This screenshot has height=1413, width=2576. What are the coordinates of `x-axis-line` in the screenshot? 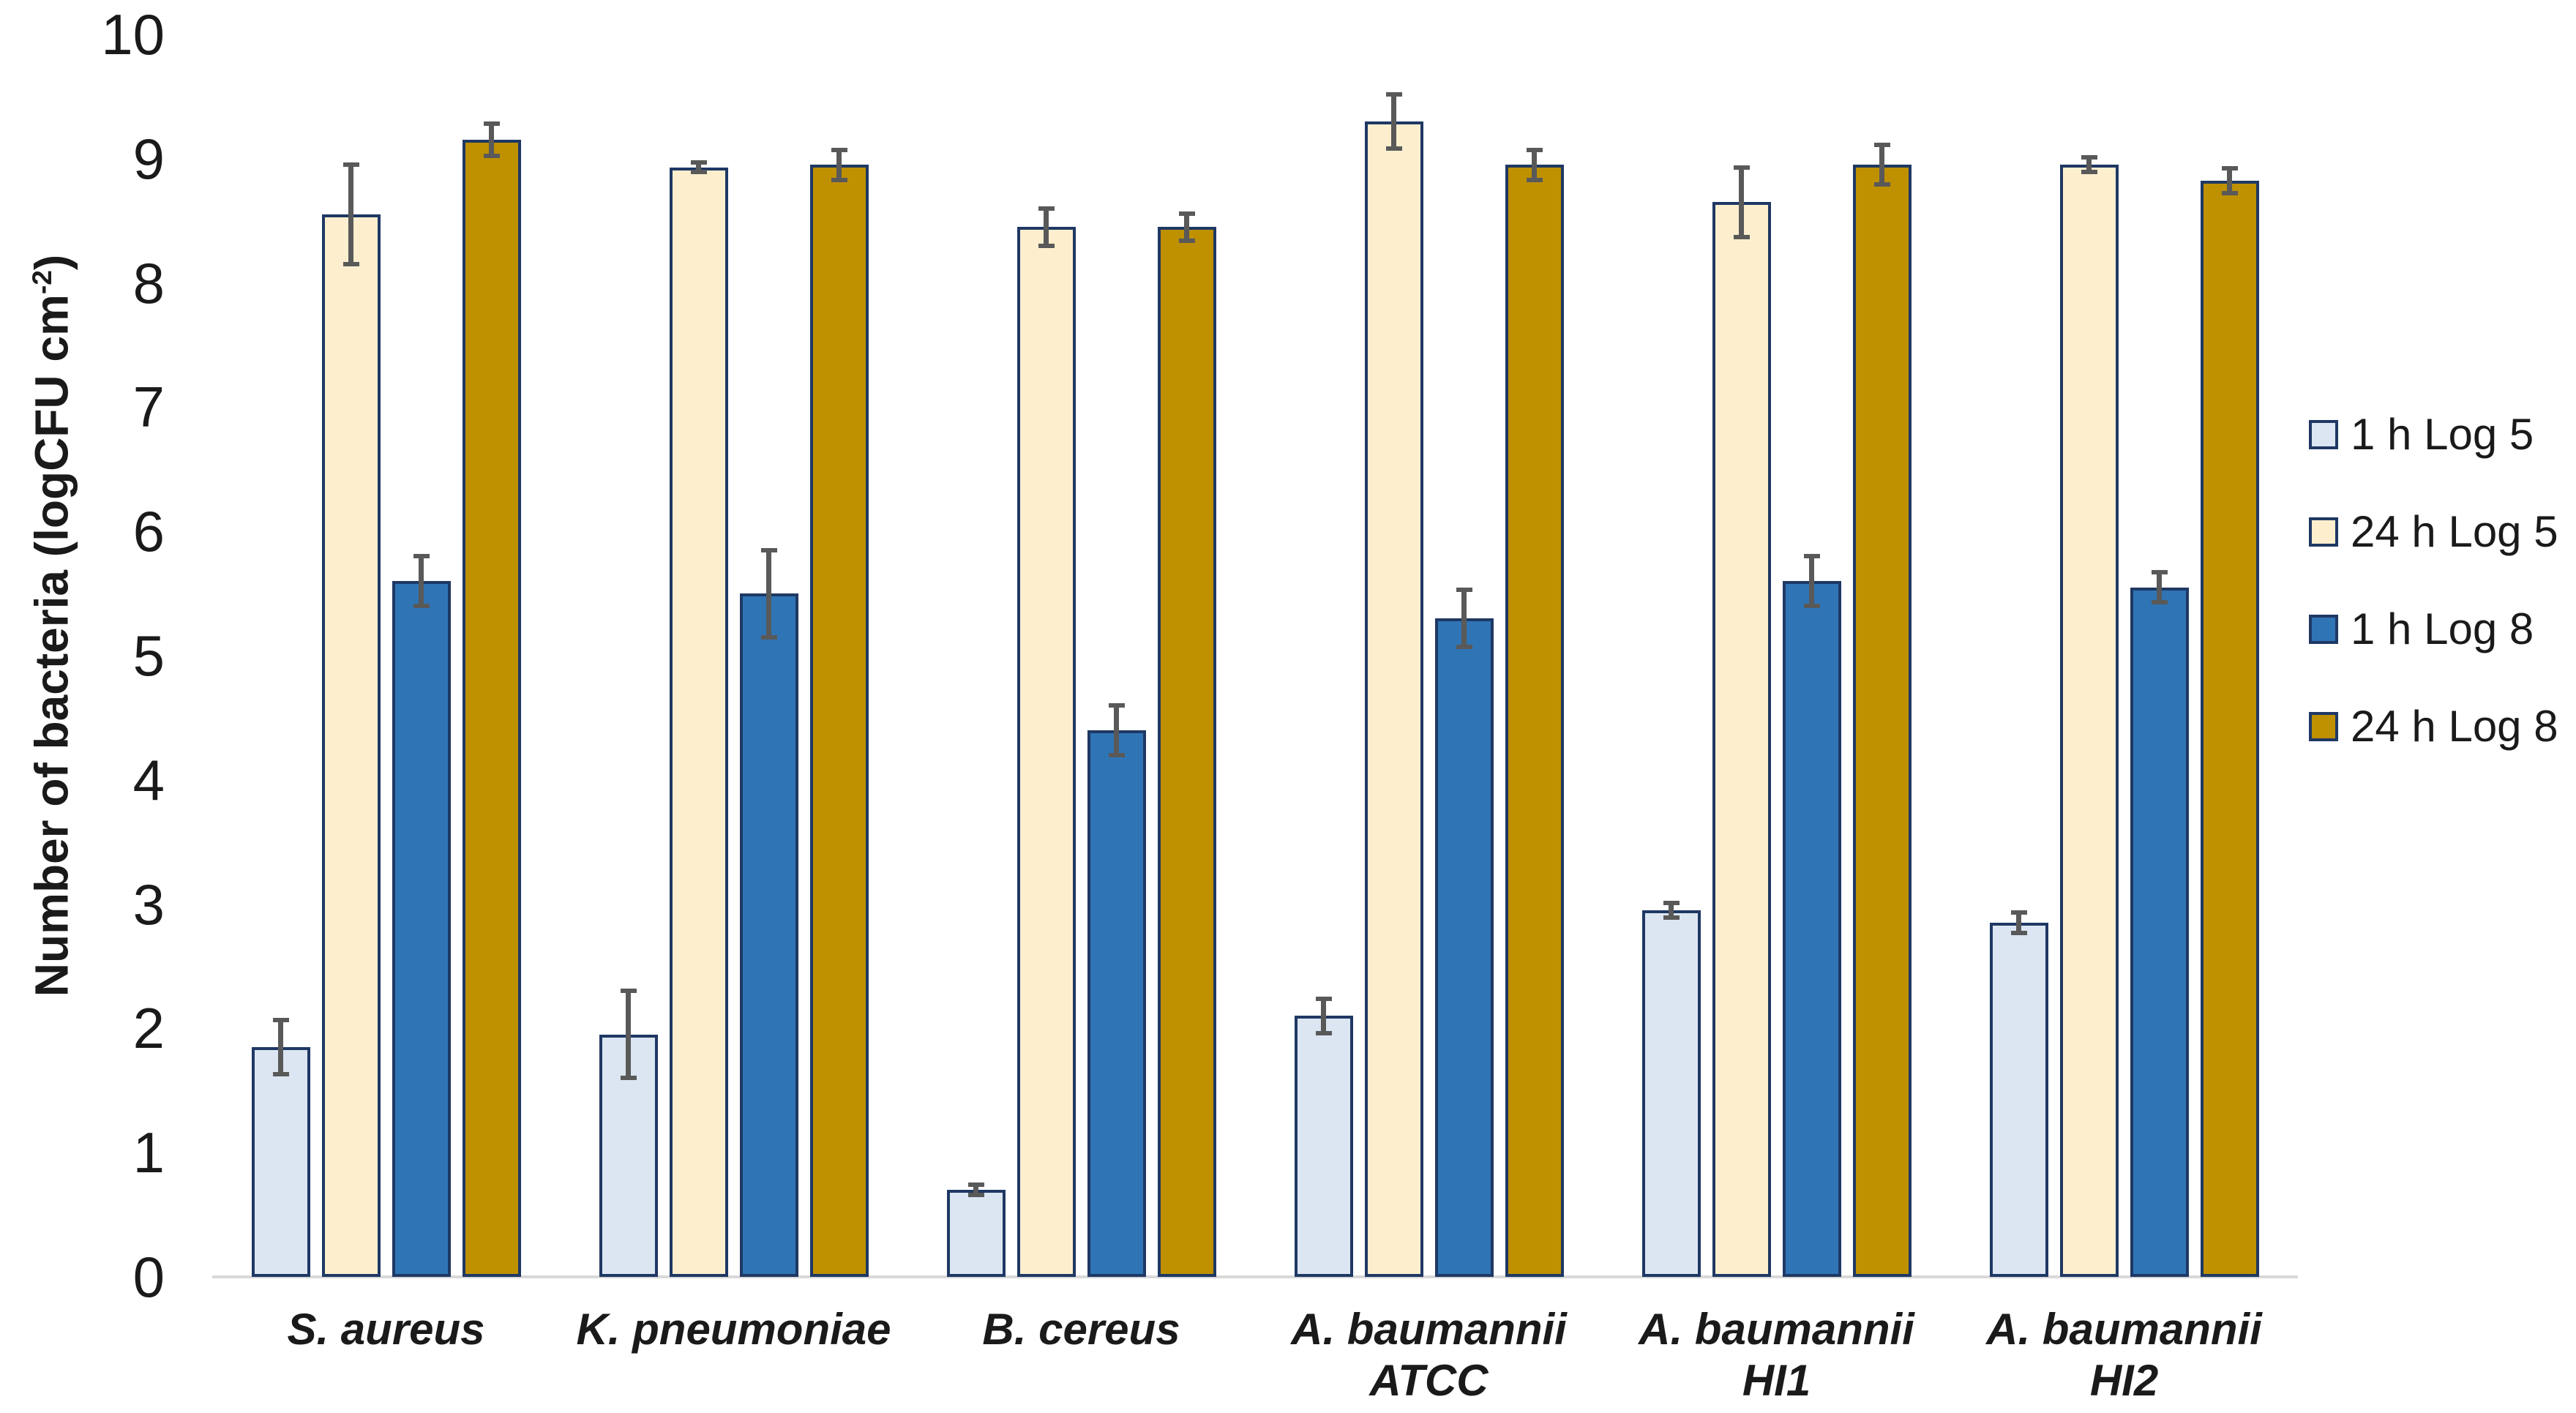 It's located at (1255, 1276).